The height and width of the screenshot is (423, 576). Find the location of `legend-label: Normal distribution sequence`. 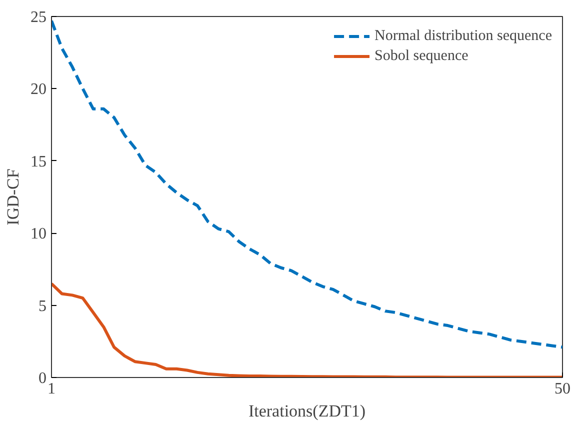

legend-label: Normal distribution sequence is located at coordinates (463, 36).